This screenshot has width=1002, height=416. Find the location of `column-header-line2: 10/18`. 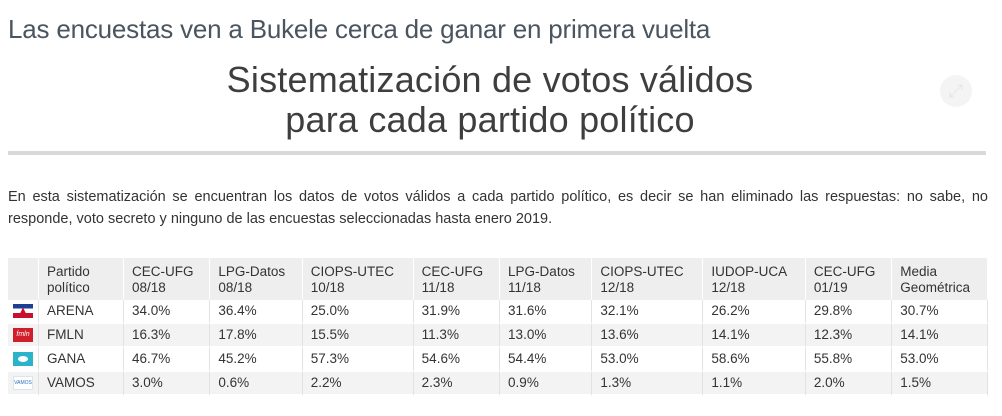

column-header-line2: 10/18 is located at coordinates (327, 287).